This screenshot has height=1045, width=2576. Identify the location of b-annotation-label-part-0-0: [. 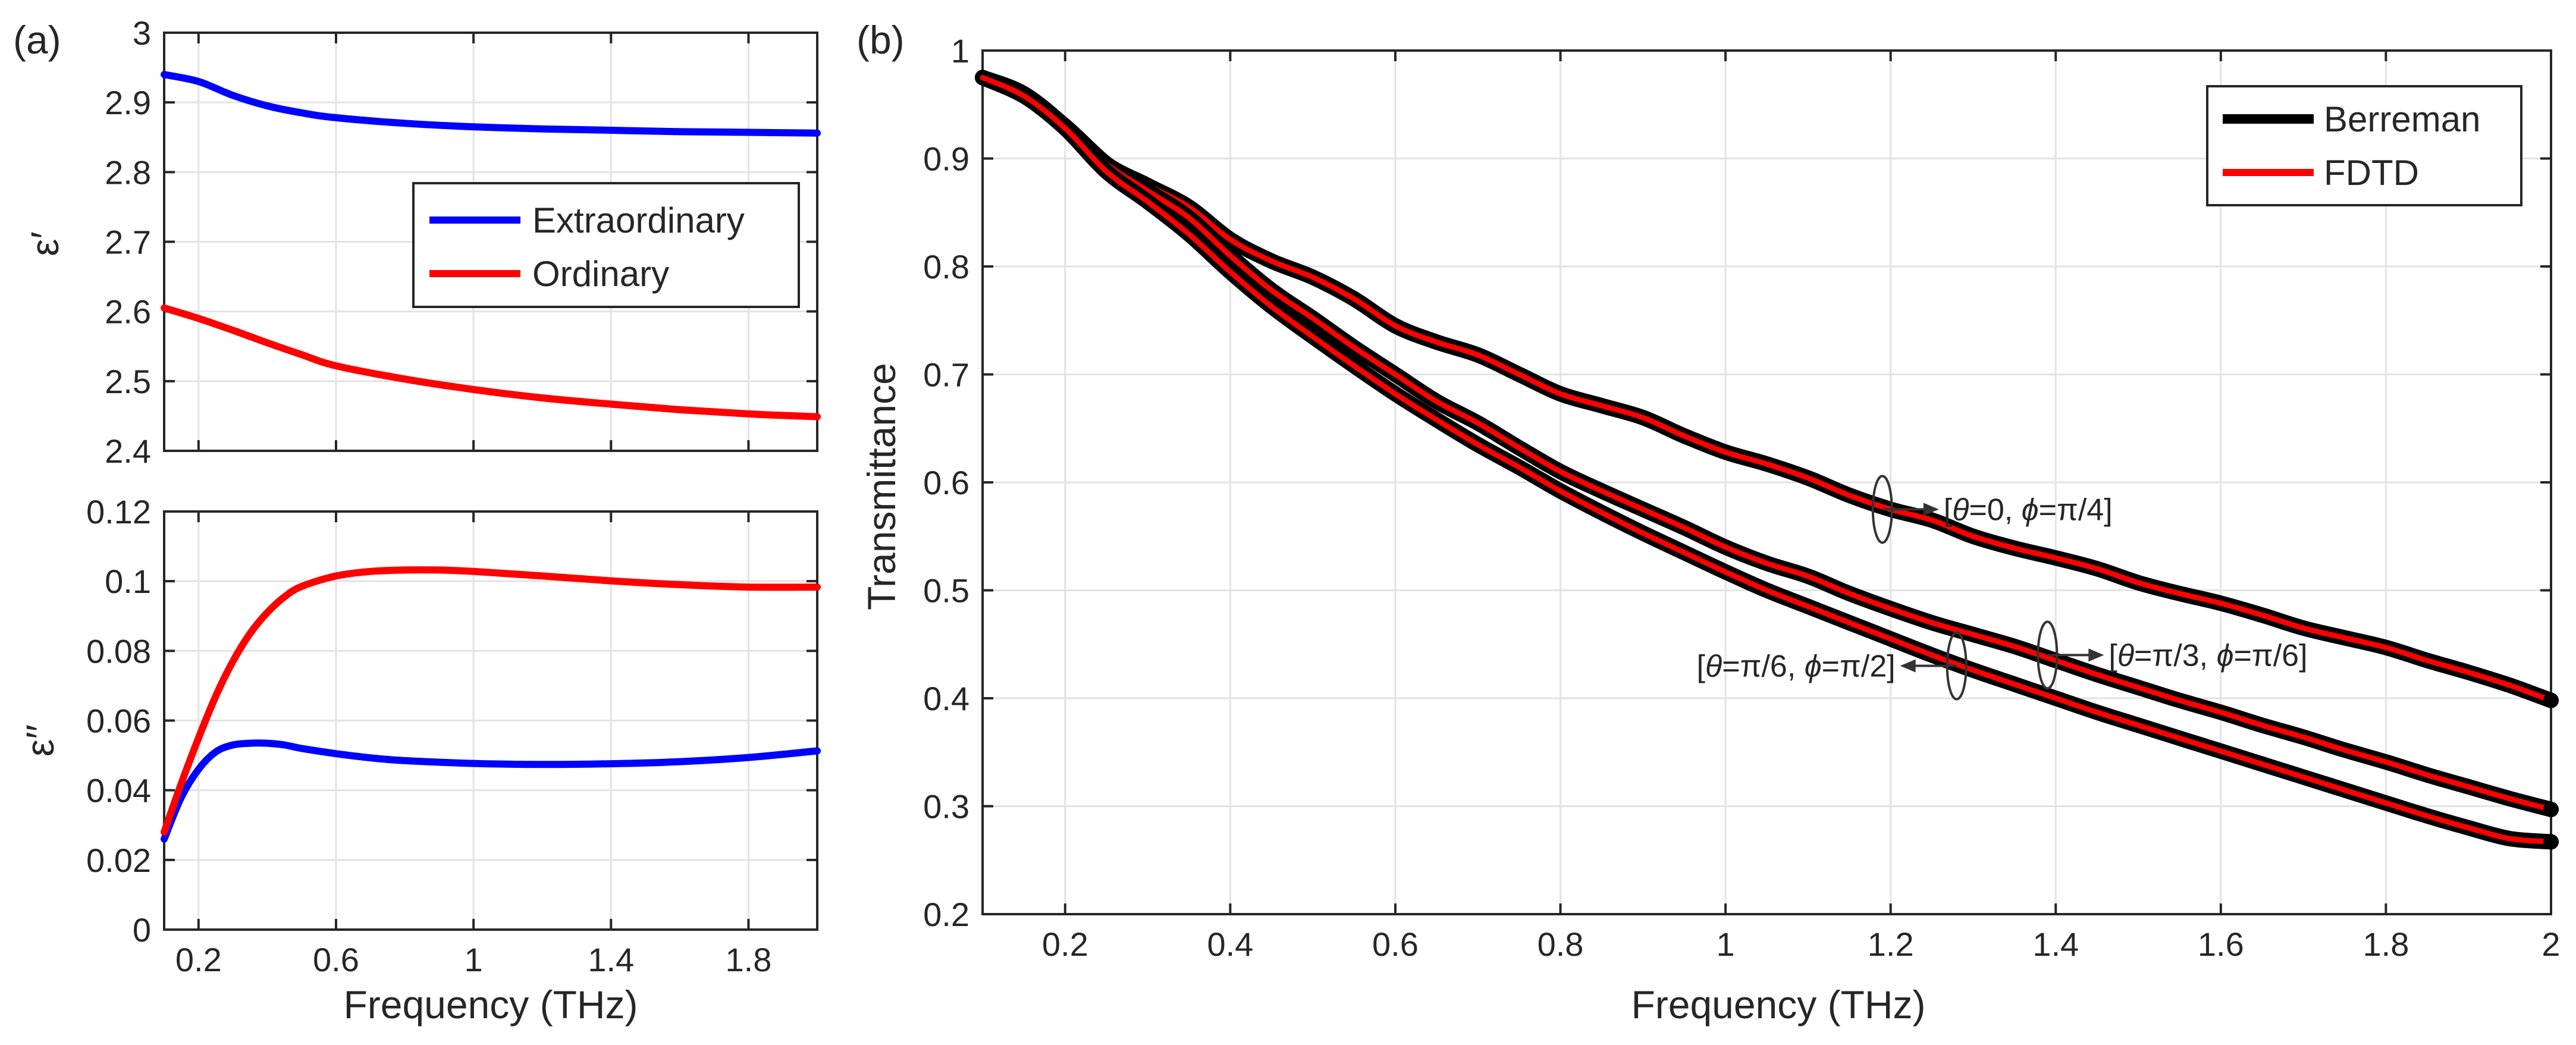
(1948, 509).